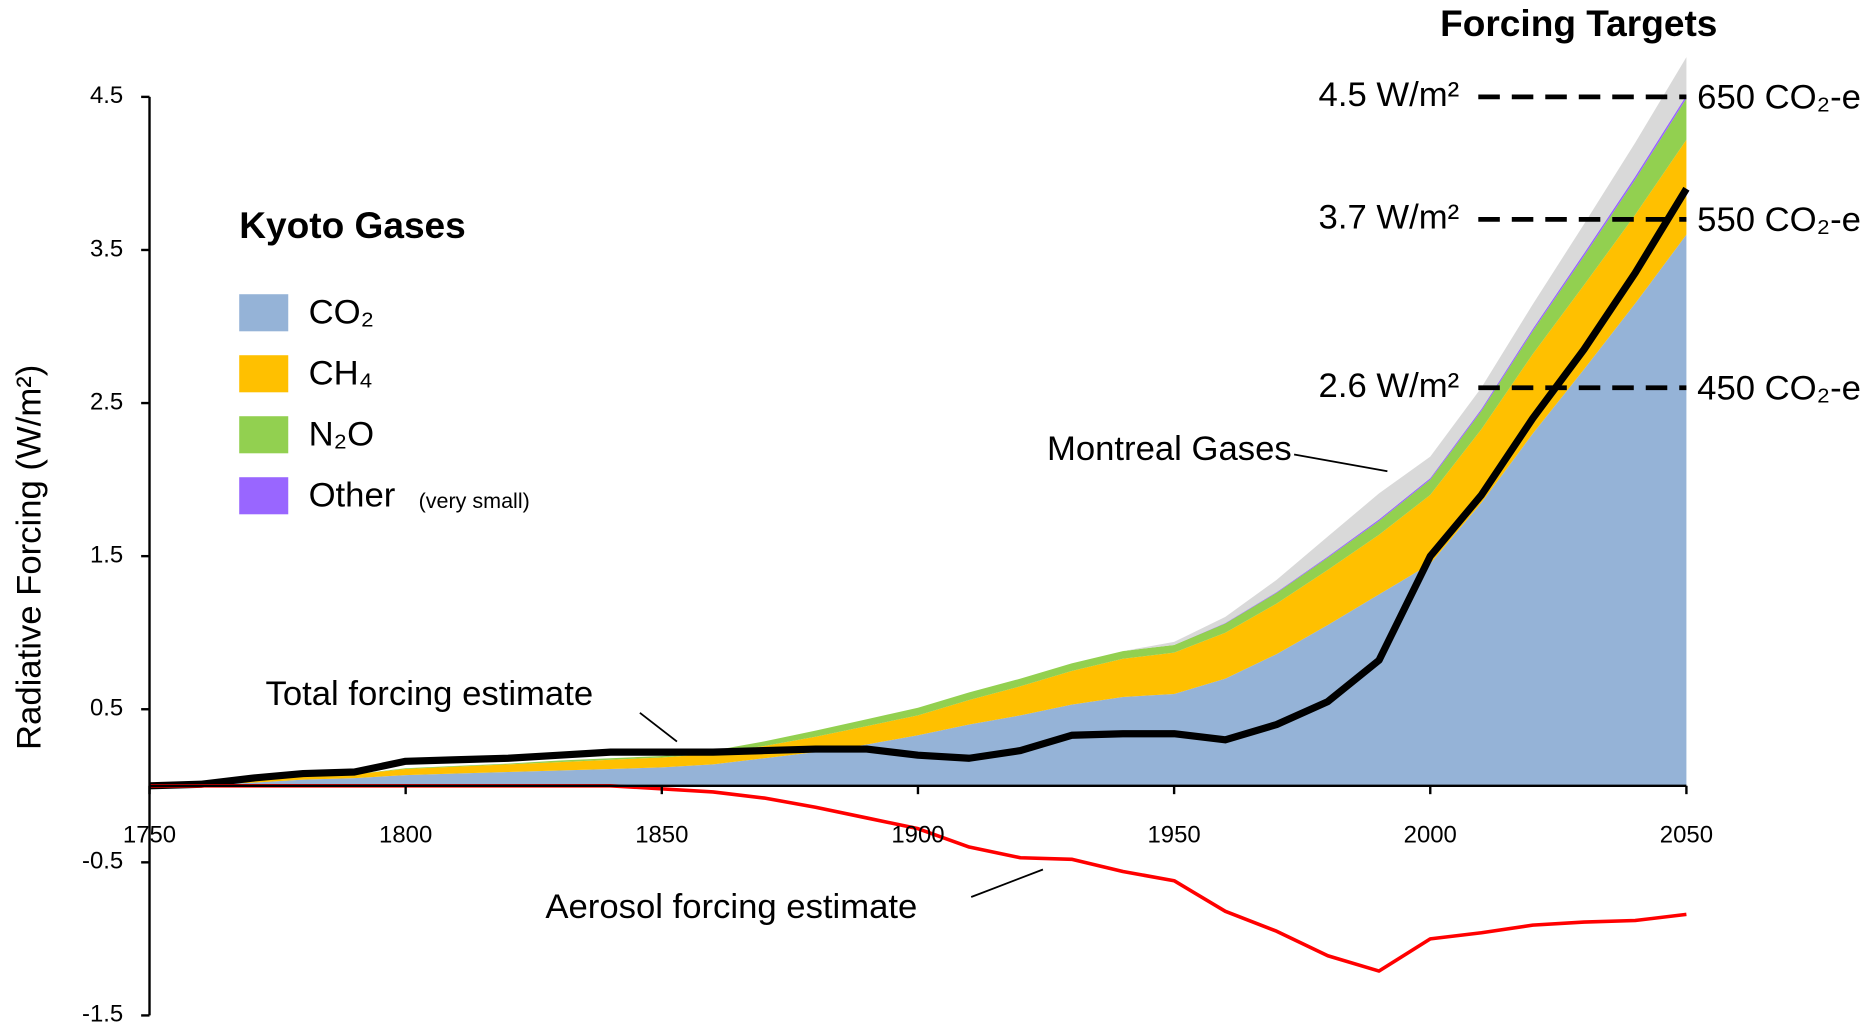  Describe the element at coordinates (106, 401) in the screenshot. I see `y-tick-label: 2.5` at that location.